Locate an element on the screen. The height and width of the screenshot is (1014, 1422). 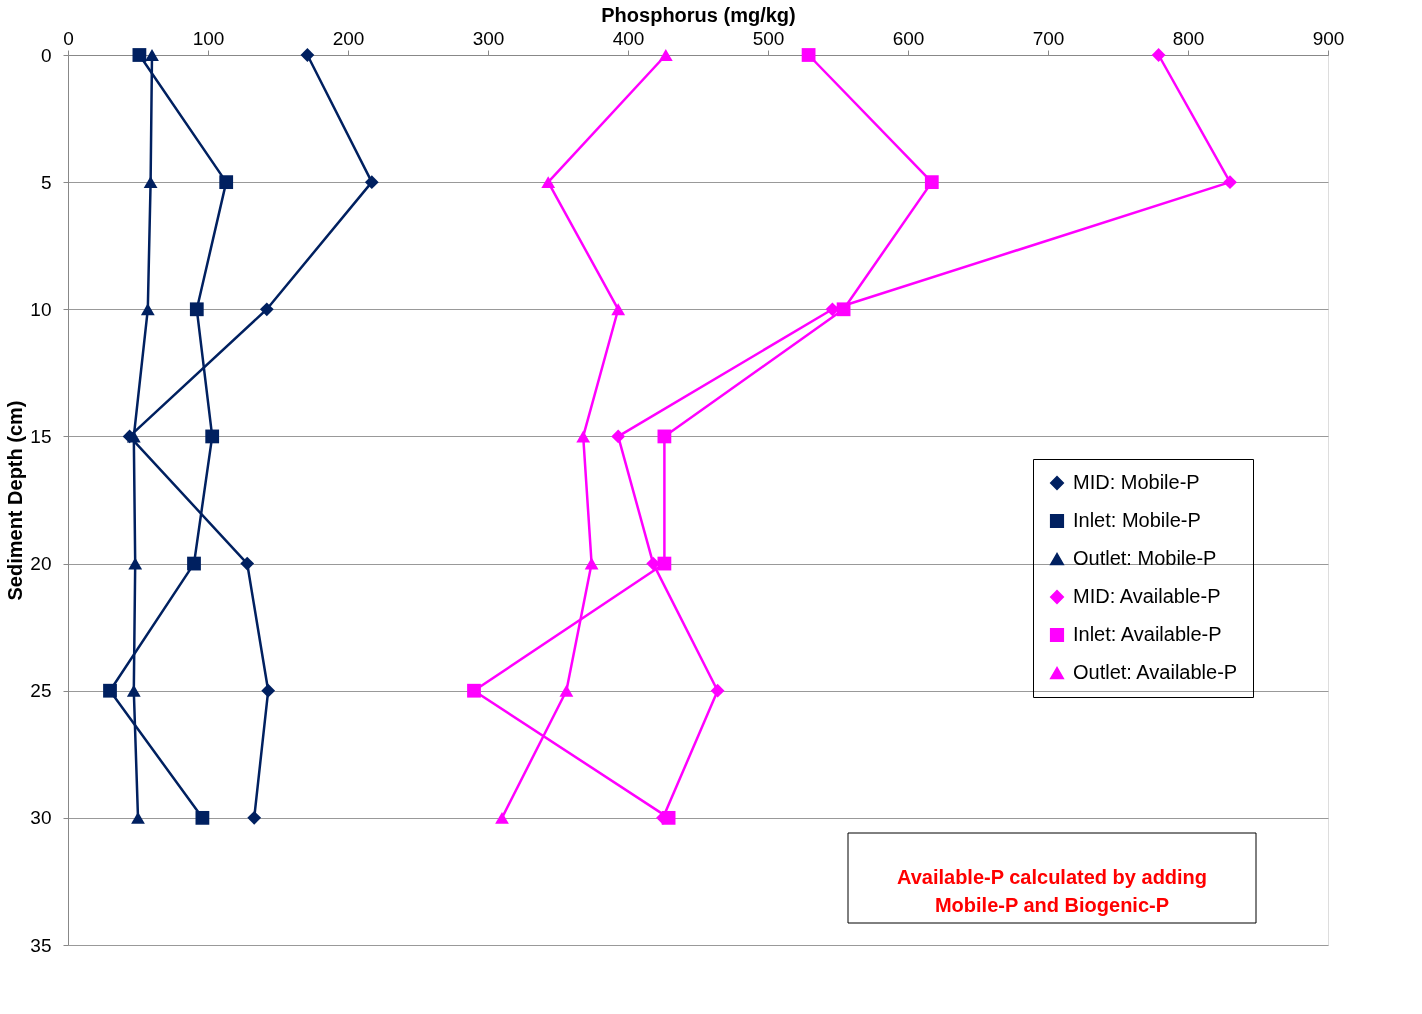
y-tick-label: 20 is located at coordinates (41, 564).